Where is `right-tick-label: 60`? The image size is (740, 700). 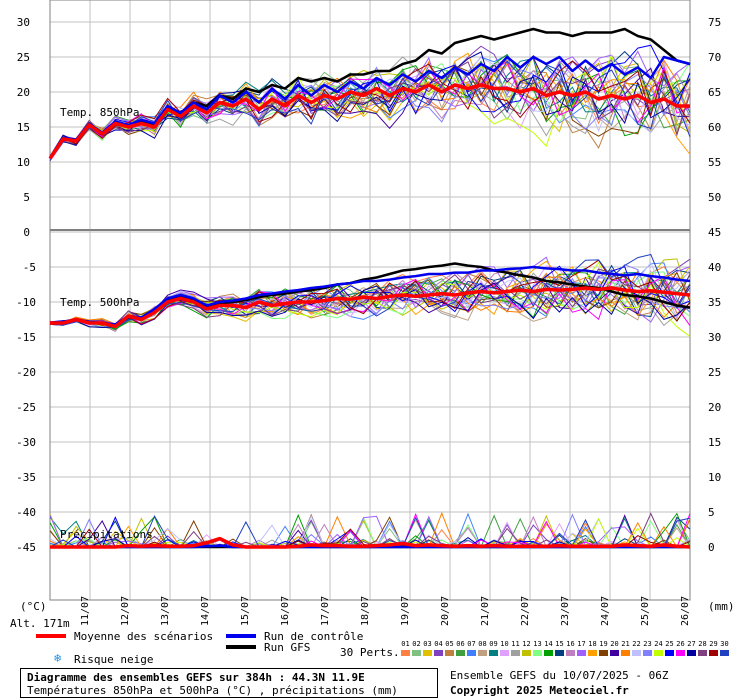
right-tick-label: 60 is located at coordinates (714, 127).